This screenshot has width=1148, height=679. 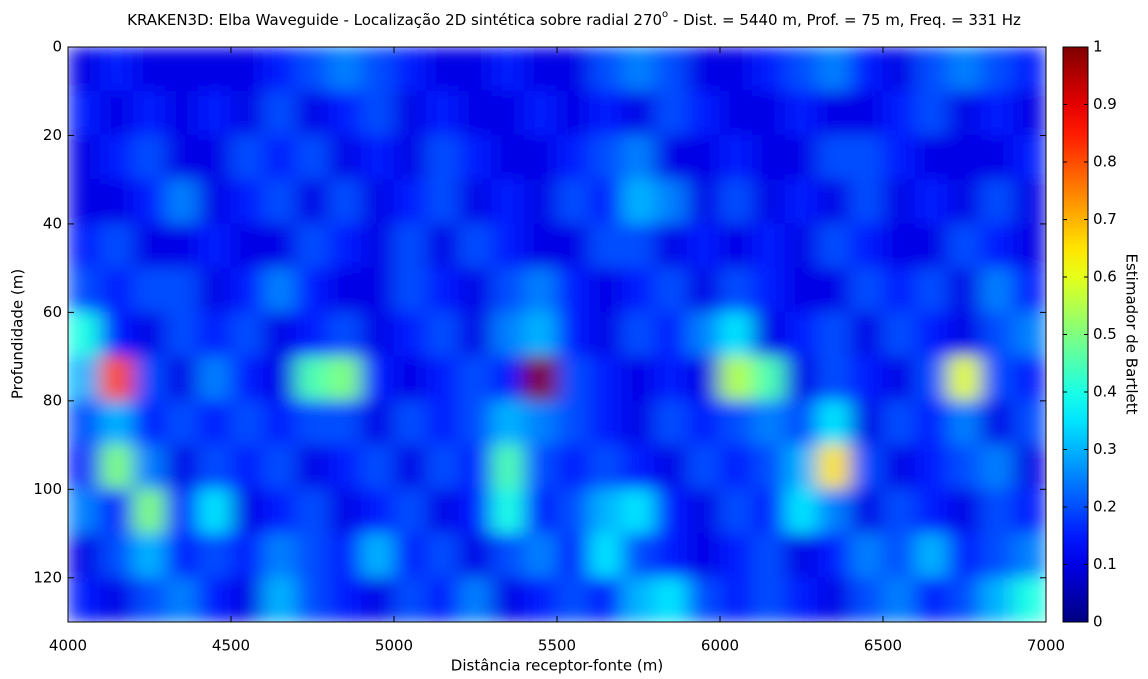 I want to click on colorbar-tick-label: 0.1, so click(x=1105, y=564).